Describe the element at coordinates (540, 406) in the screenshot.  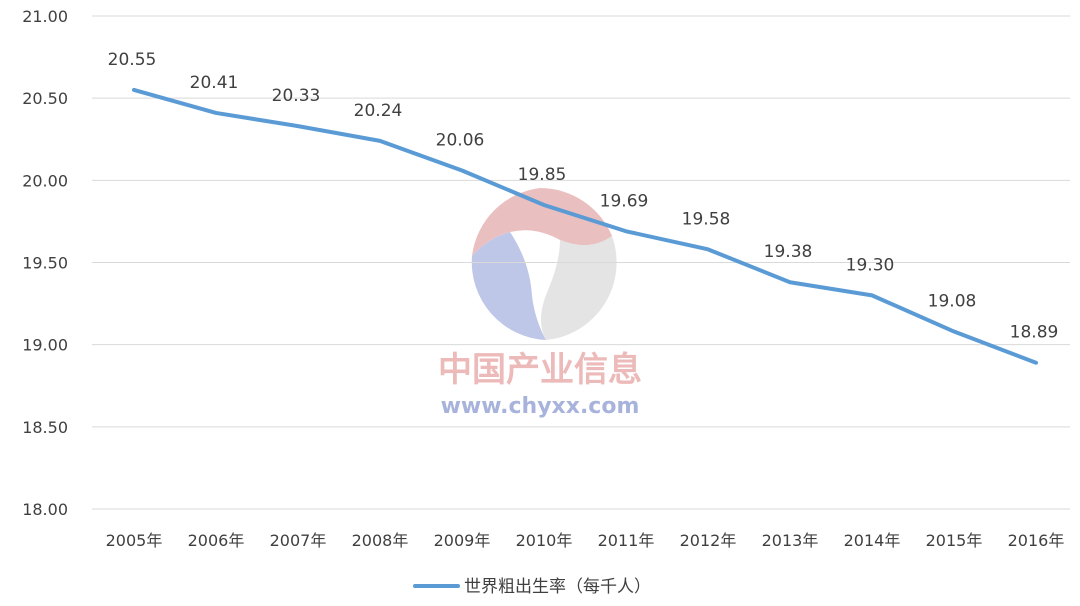
I see `watermark-url: www.chyxx.com` at that location.